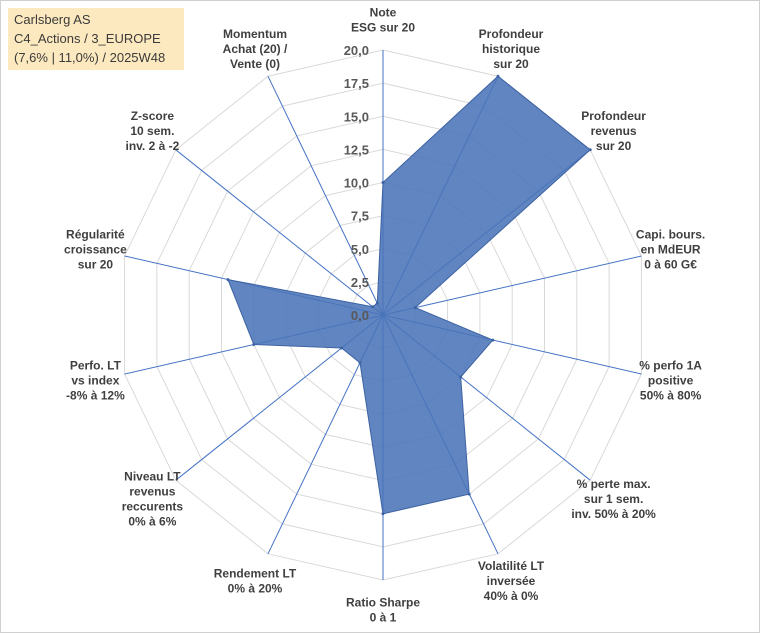 The width and height of the screenshot is (760, 633). I want to click on axis-label-13: Momentum Achat (20) / Vente (0), so click(255, 49).